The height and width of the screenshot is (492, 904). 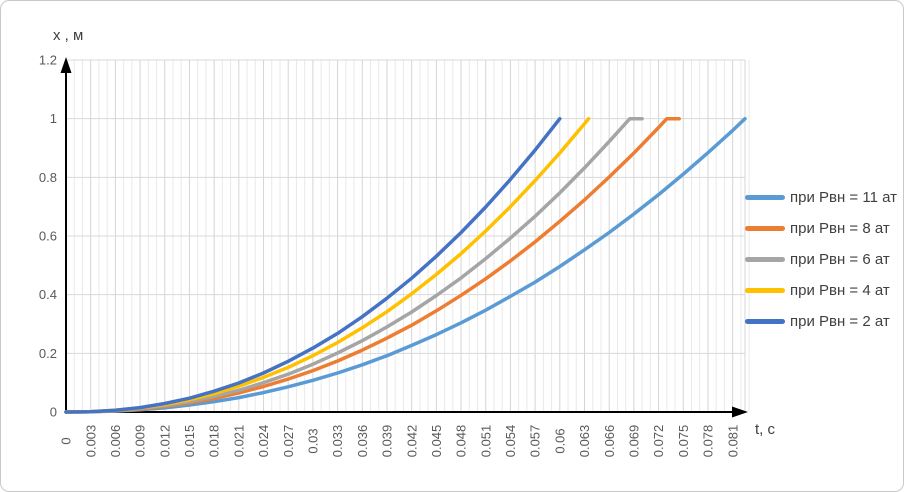 What do you see at coordinates (263, 441) in the screenshot?
I see `x-tick-label: 0.024` at bounding box center [263, 441].